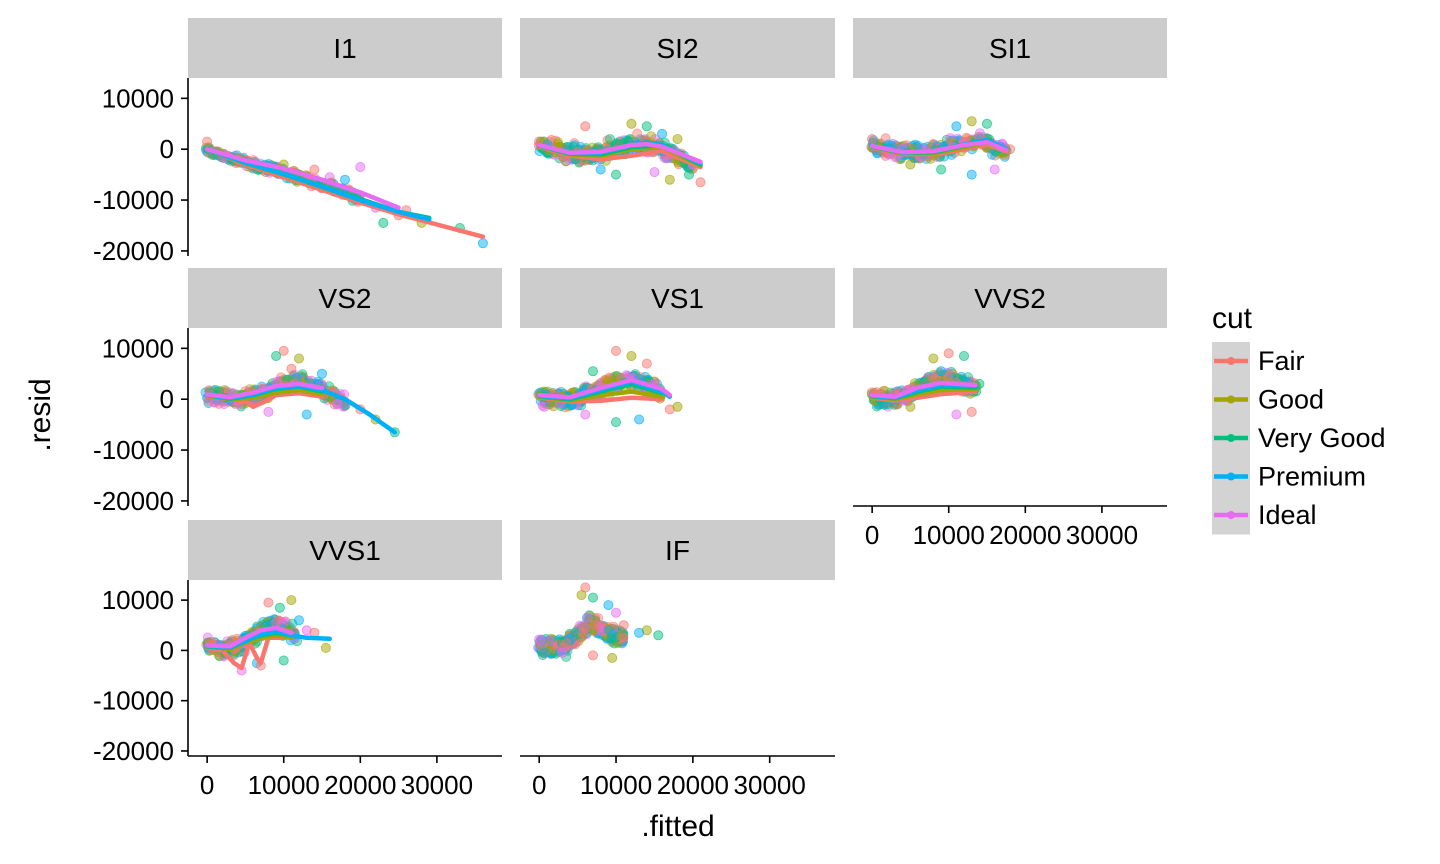 The width and height of the screenshot is (1440, 864). Describe the element at coordinates (1010, 298) in the screenshot. I see `facet-strip-label: VVS2` at that location.